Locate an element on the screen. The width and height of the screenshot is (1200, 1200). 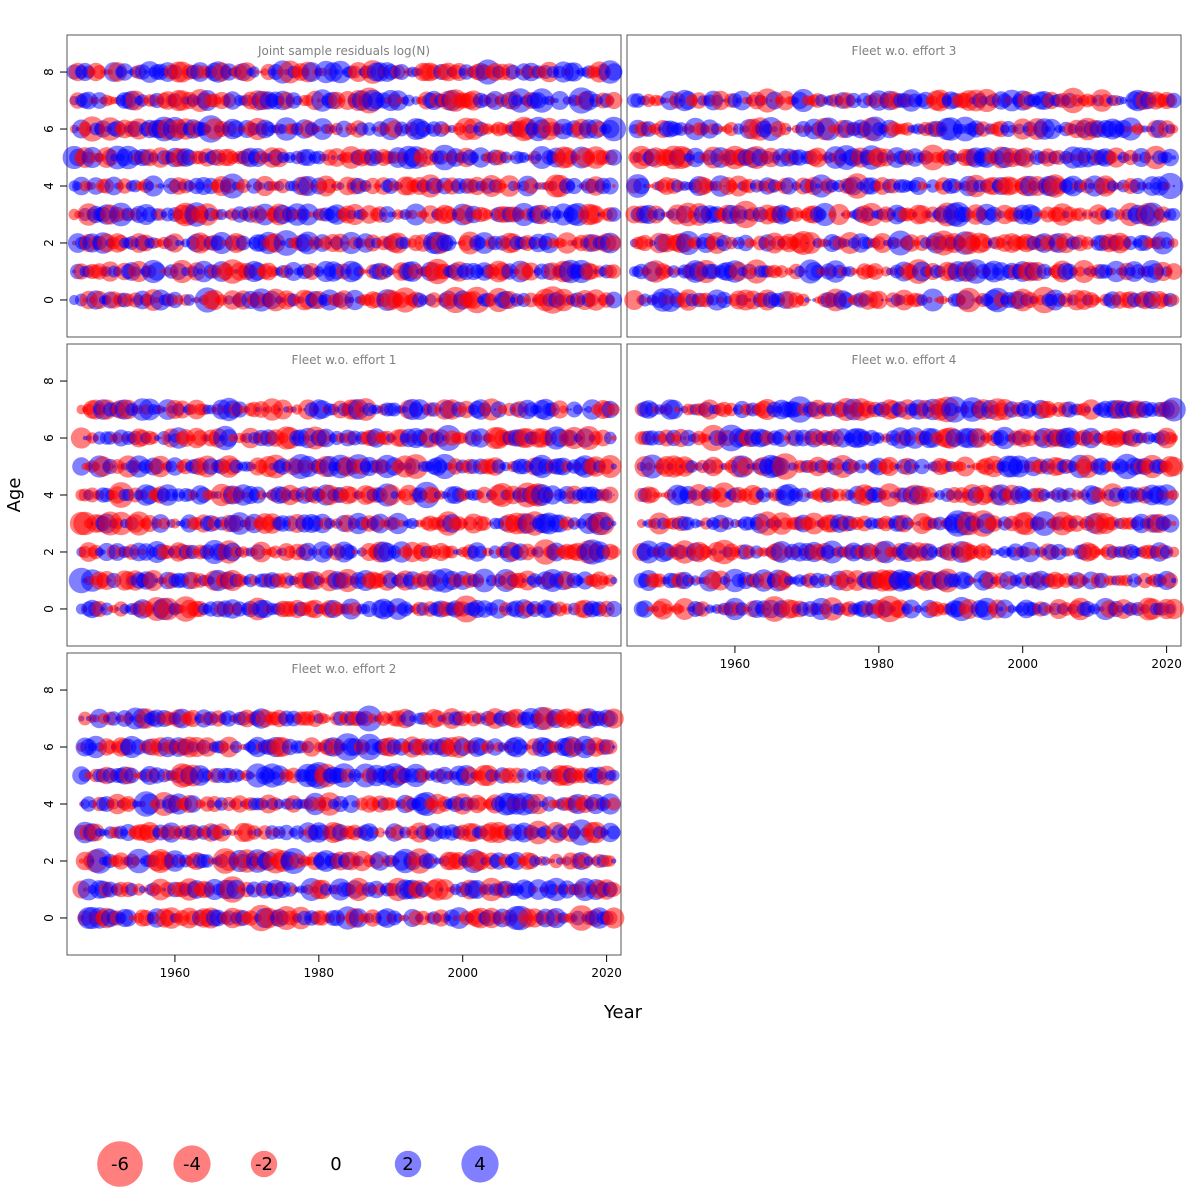
panel: Fleet w.o. effort 3 is located at coordinates (904, 186).